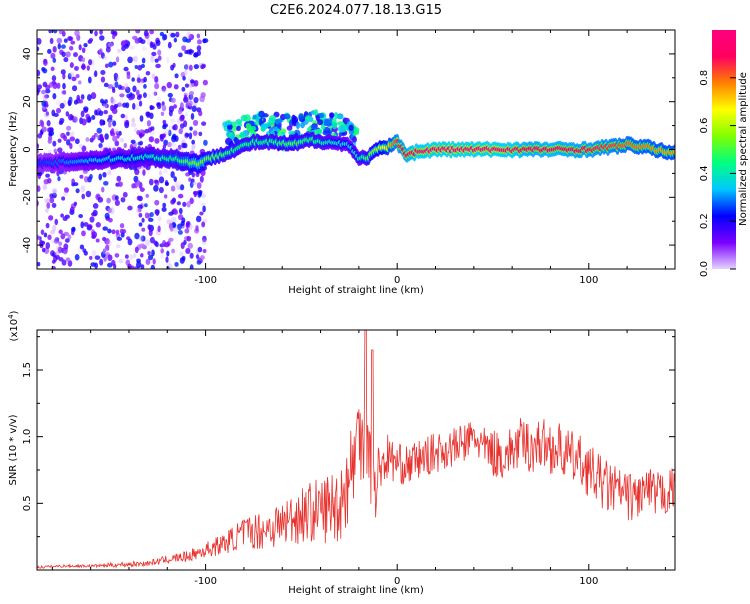 The image size is (750, 604). I want to click on colorbar-tick-label: 0.0, so click(704, 269).